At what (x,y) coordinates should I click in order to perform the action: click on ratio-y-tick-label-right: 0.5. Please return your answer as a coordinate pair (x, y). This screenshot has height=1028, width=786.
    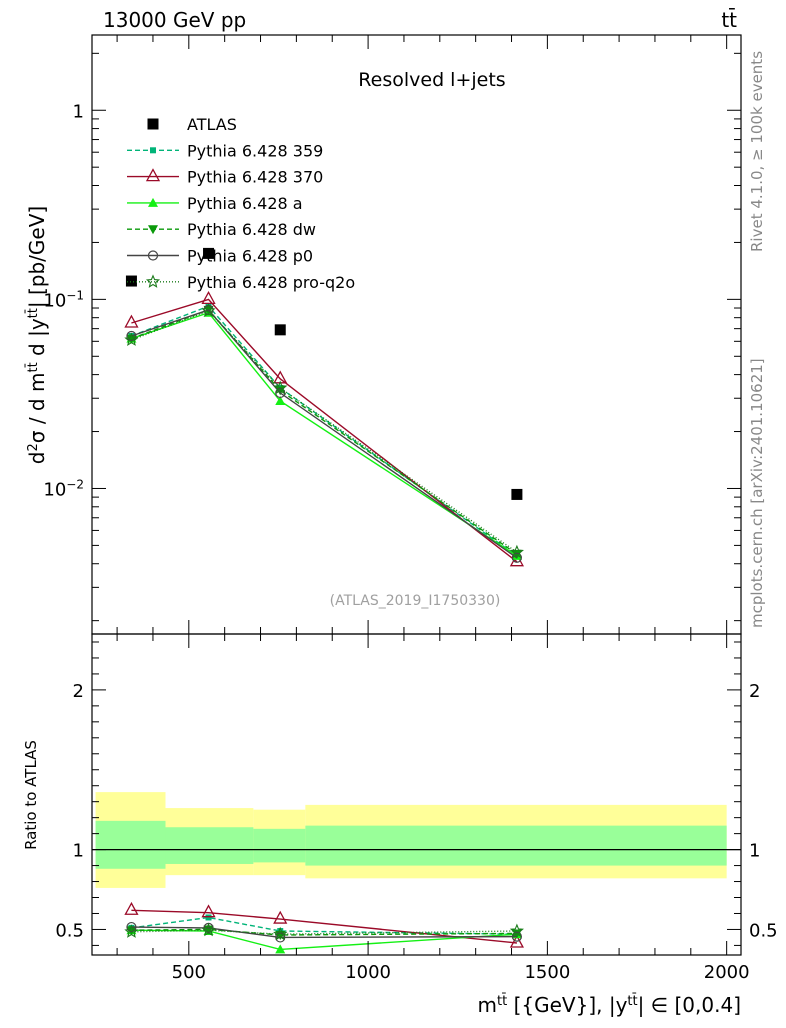
    Looking at the image, I should click on (763, 930).